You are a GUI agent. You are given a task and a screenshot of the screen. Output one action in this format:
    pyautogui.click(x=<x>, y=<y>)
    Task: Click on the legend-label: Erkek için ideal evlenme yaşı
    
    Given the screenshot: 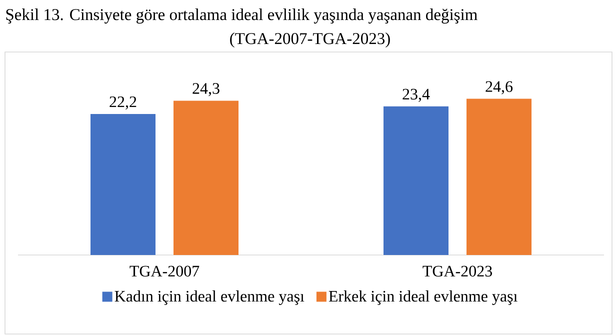 What is the action you would take?
    pyautogui.click(x=423, y=297)
    